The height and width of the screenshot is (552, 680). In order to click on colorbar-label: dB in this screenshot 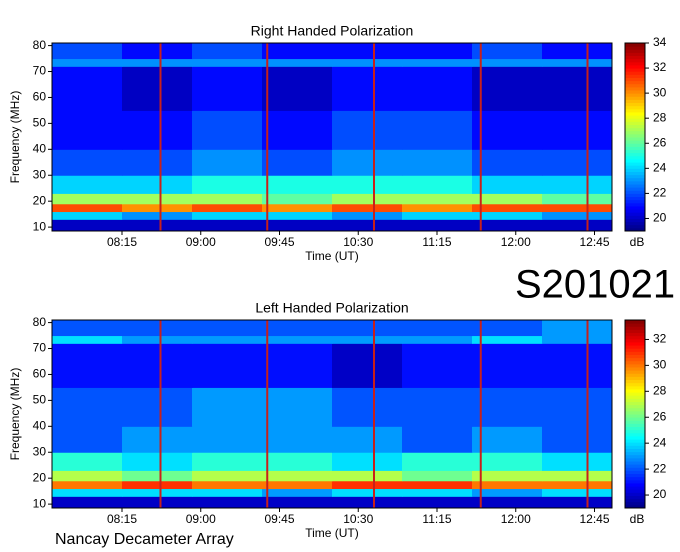, I will do `click(637, 519)`.